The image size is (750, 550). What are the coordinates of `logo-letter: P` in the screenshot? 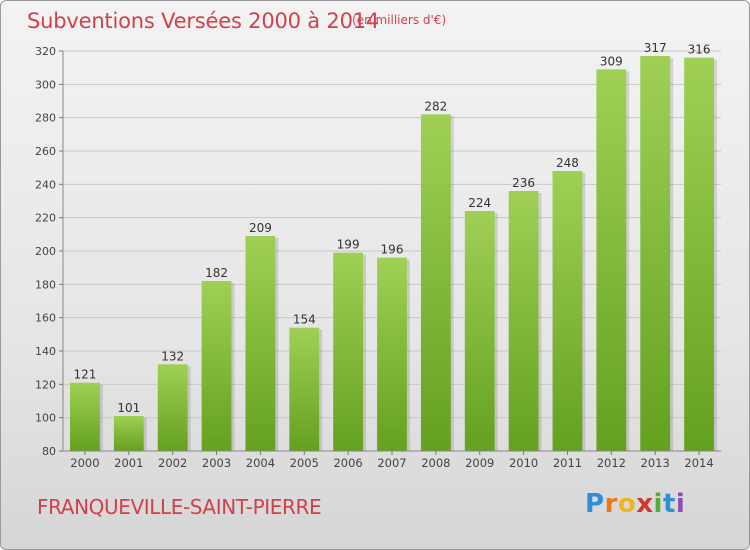 It's located at (595, 504).